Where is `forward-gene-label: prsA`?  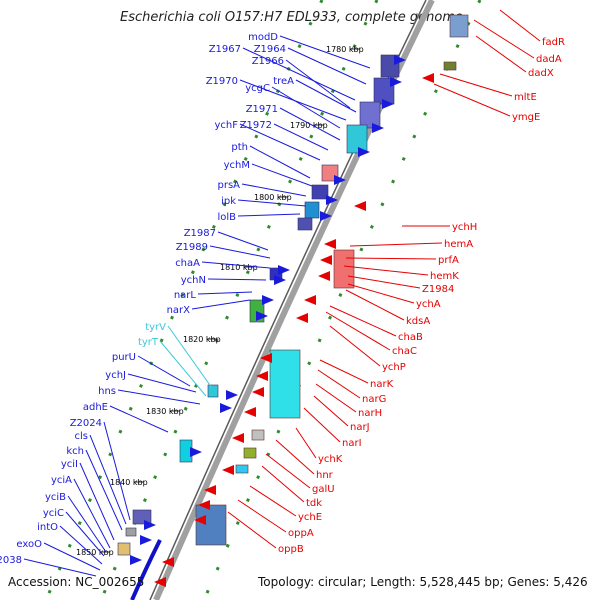 forward-gene-label: prsA is located at coordinates (228, 185).